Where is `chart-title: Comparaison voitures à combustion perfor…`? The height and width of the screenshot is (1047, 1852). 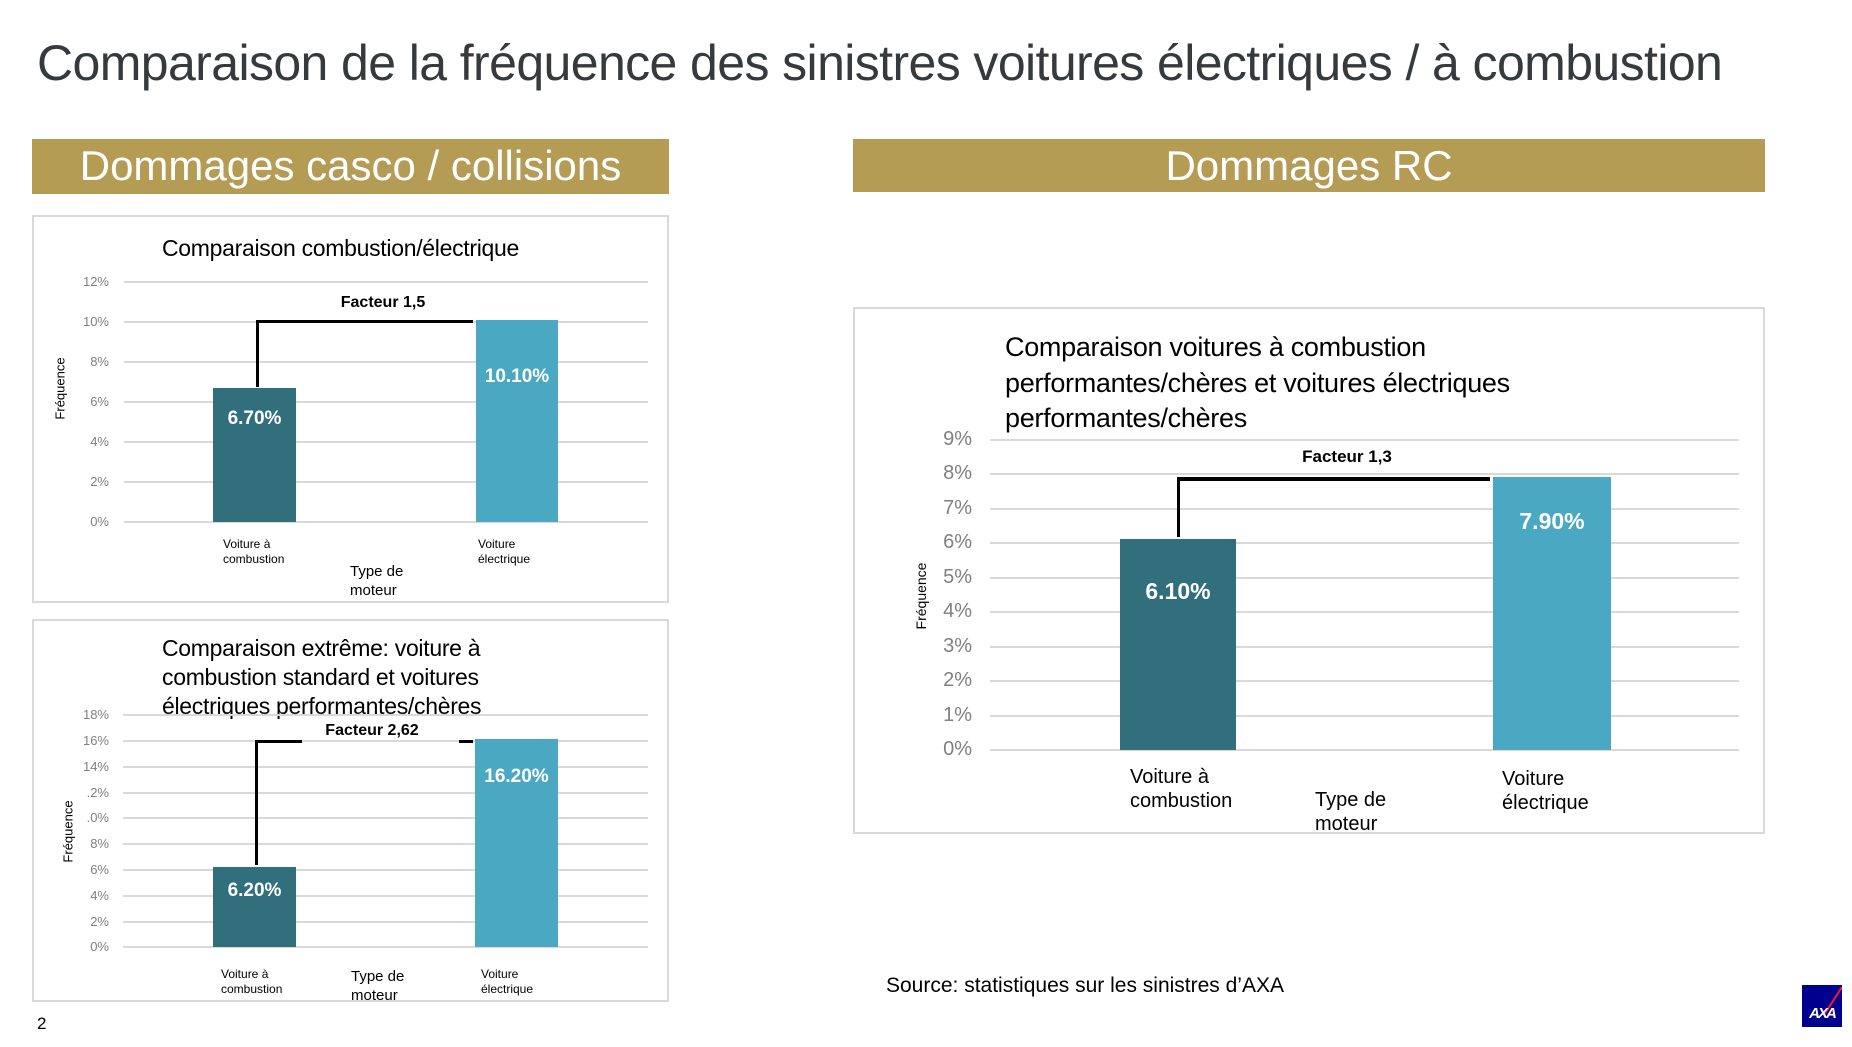 chart-title: Comparaison voitures à combustion perfor… is located at coordinates (1257, 383).